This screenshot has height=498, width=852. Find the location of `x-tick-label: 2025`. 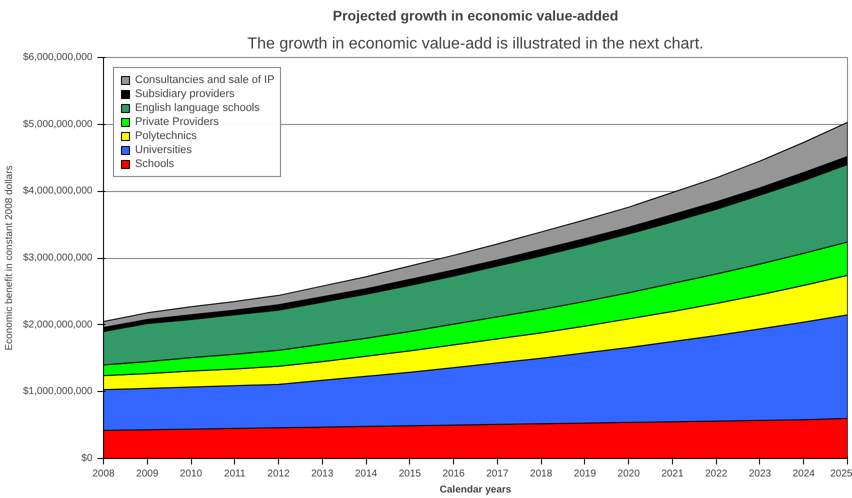

x-tick-label: 2025 is located at coordinates (841, 474).